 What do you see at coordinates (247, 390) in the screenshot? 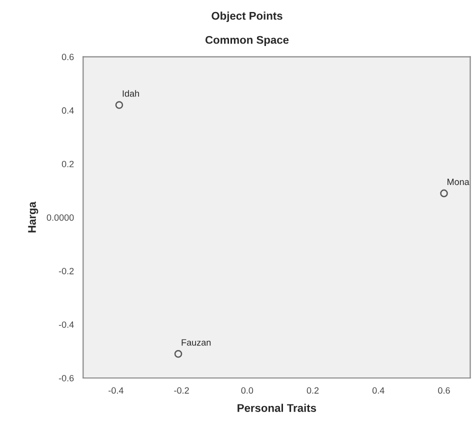
I see `x-tick-label: 0.0` at bounding box center [247, 390].